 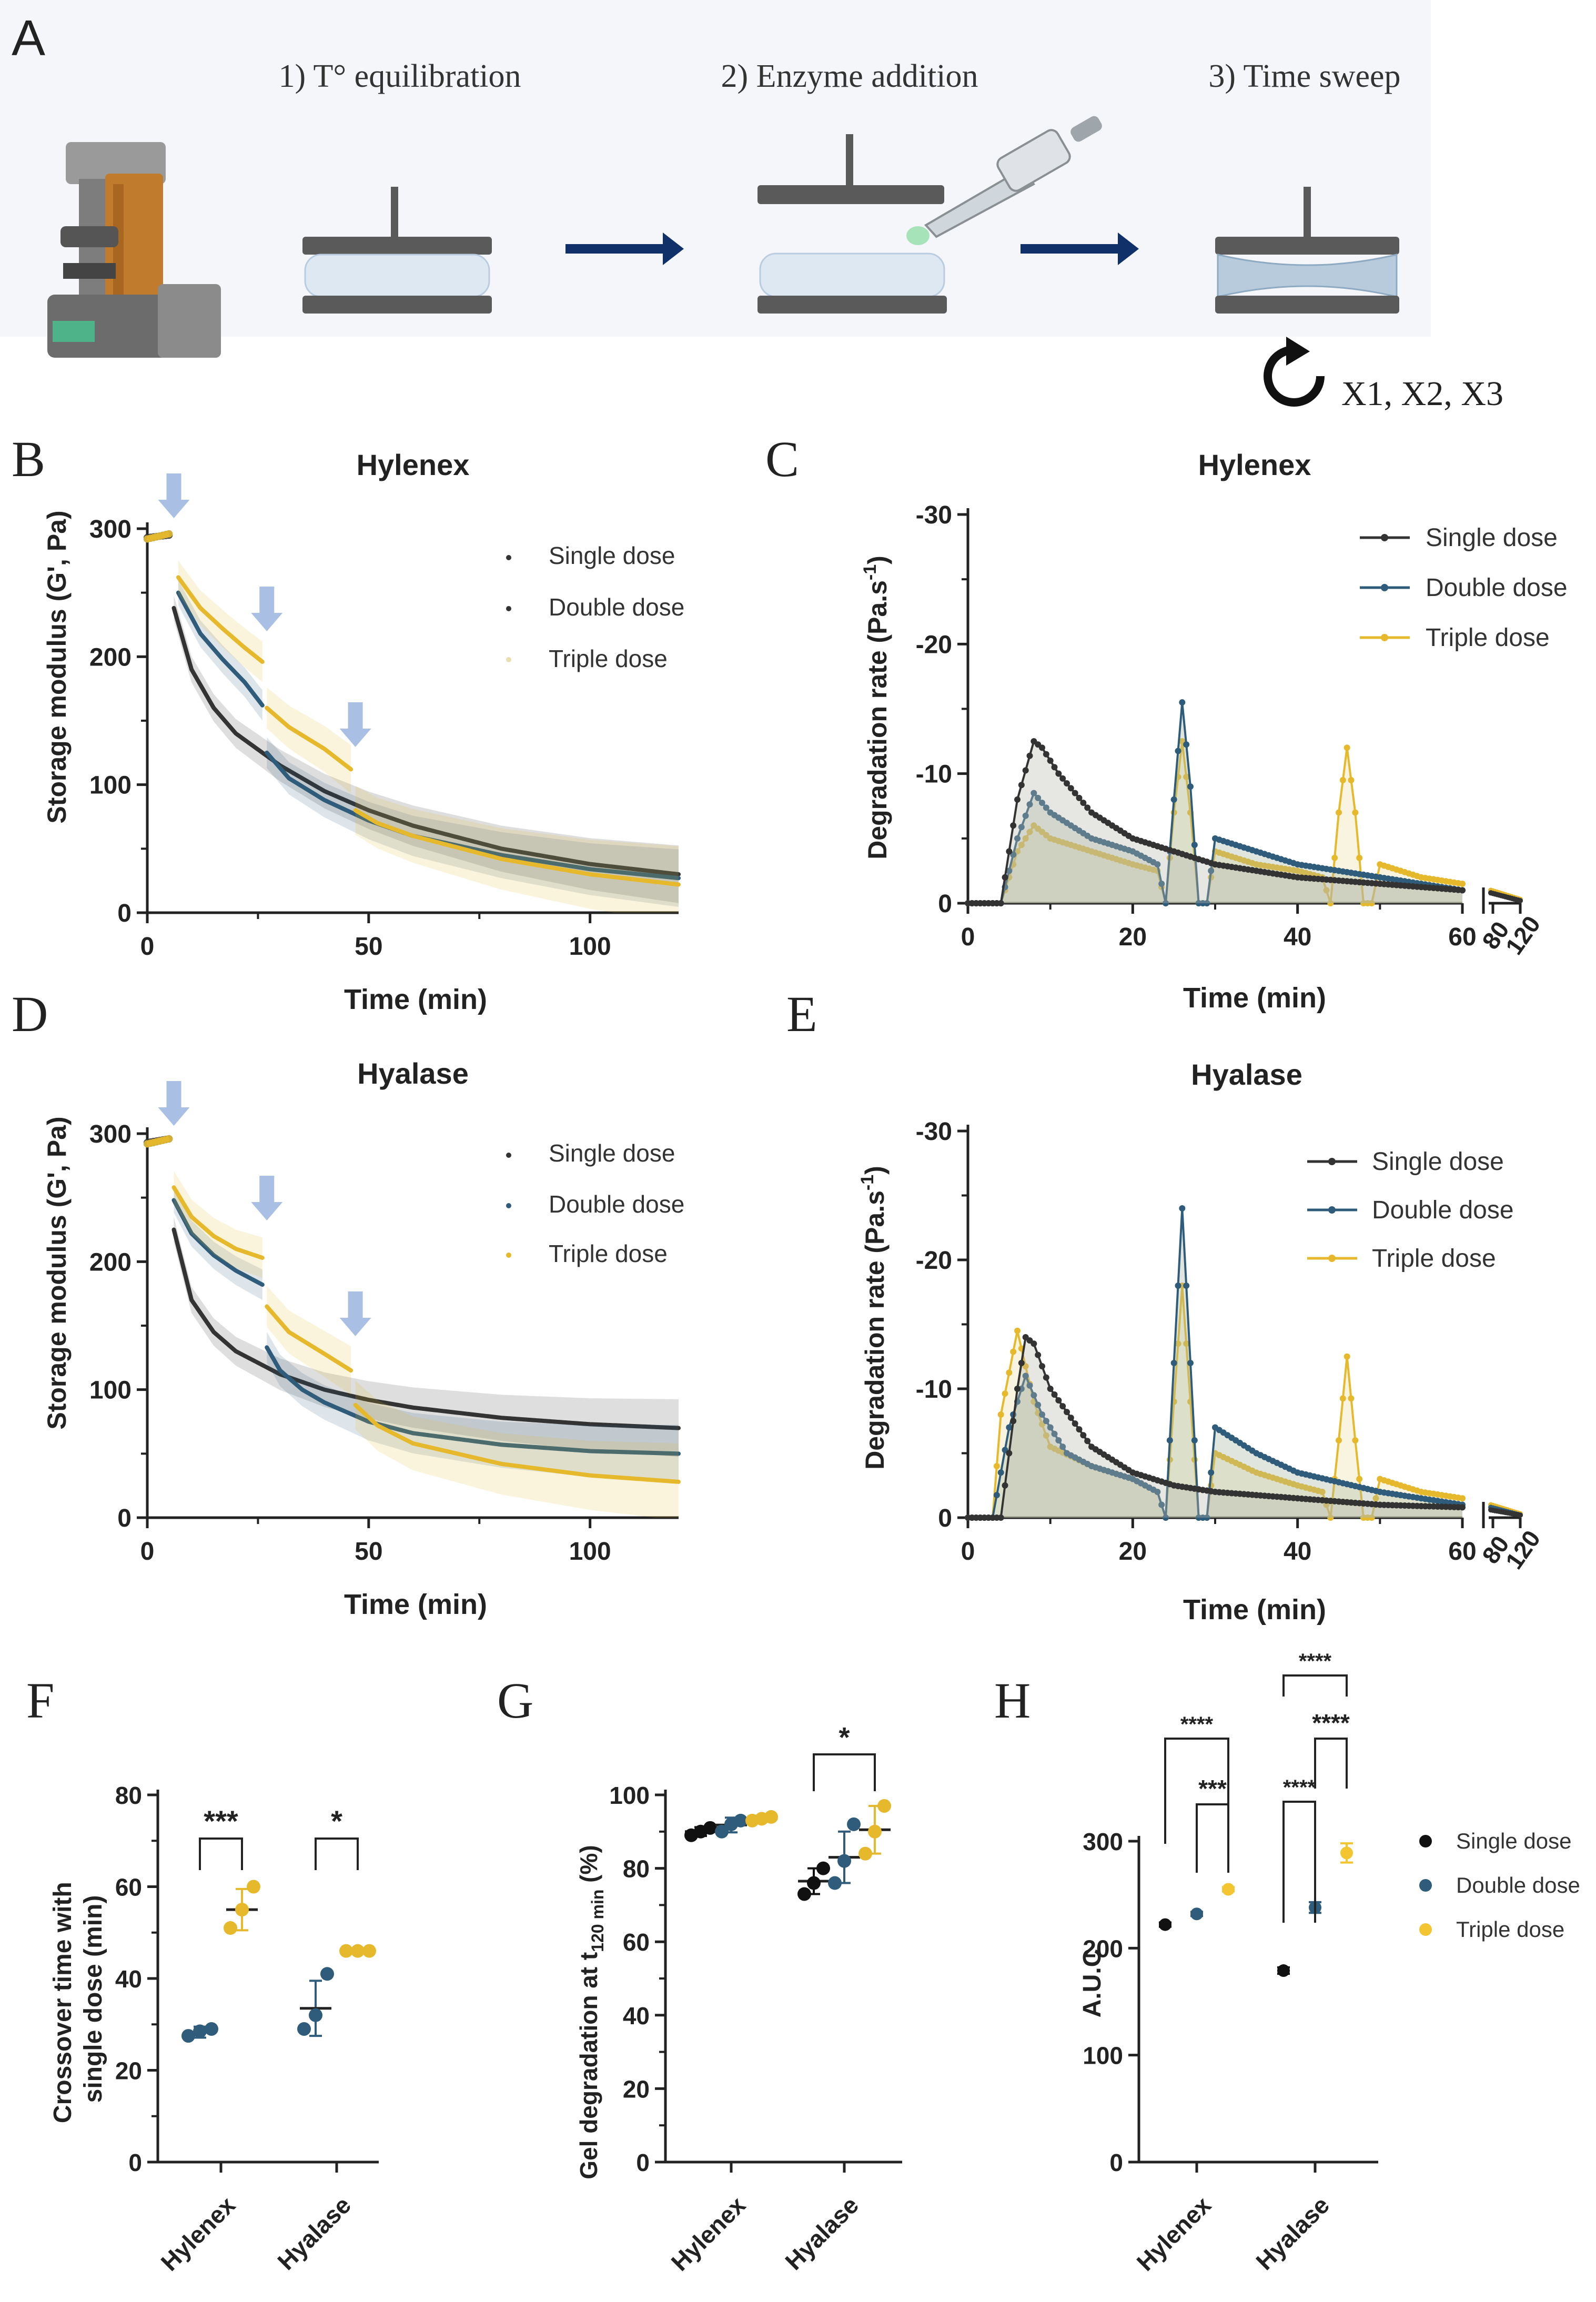 I want to click on x-tick-label: 50, so click(x=368, y=947).